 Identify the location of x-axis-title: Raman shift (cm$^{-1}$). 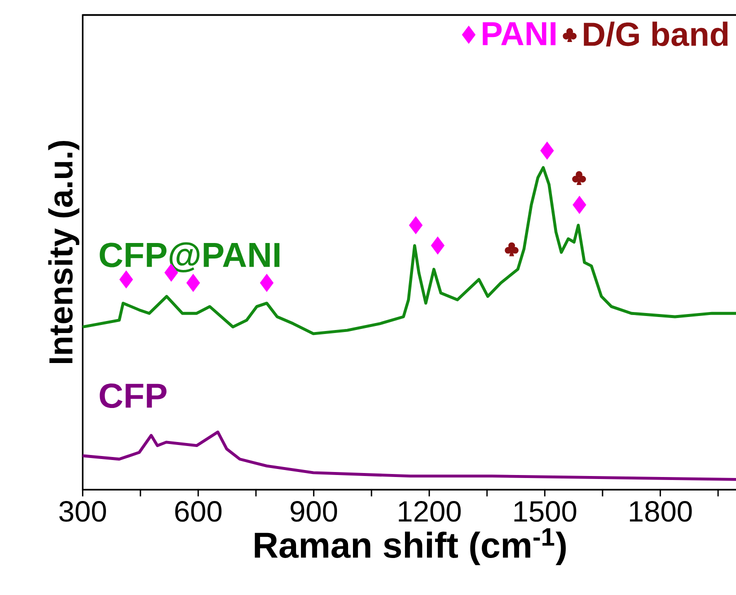
(410, 547).